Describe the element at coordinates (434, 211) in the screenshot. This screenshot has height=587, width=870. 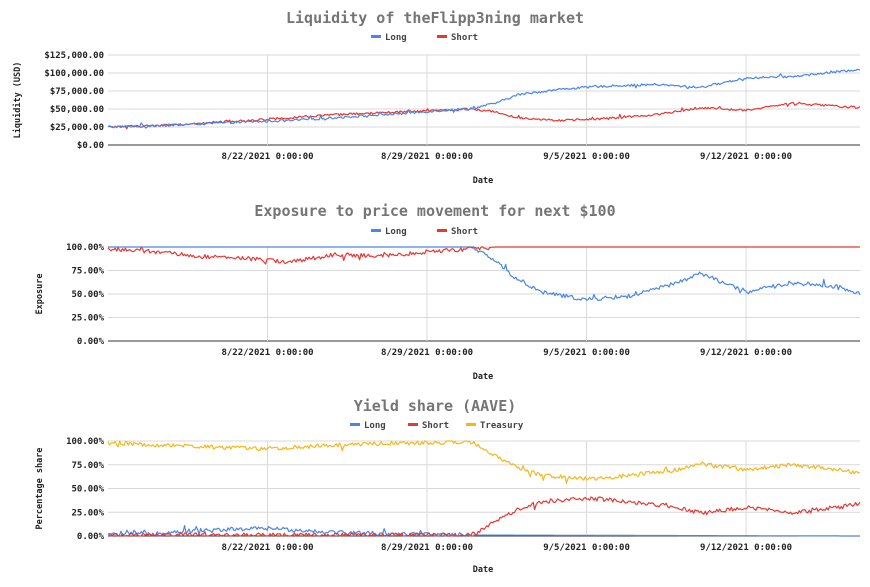
I see `chart-title: Exposure to price movement for next $100` at that location.